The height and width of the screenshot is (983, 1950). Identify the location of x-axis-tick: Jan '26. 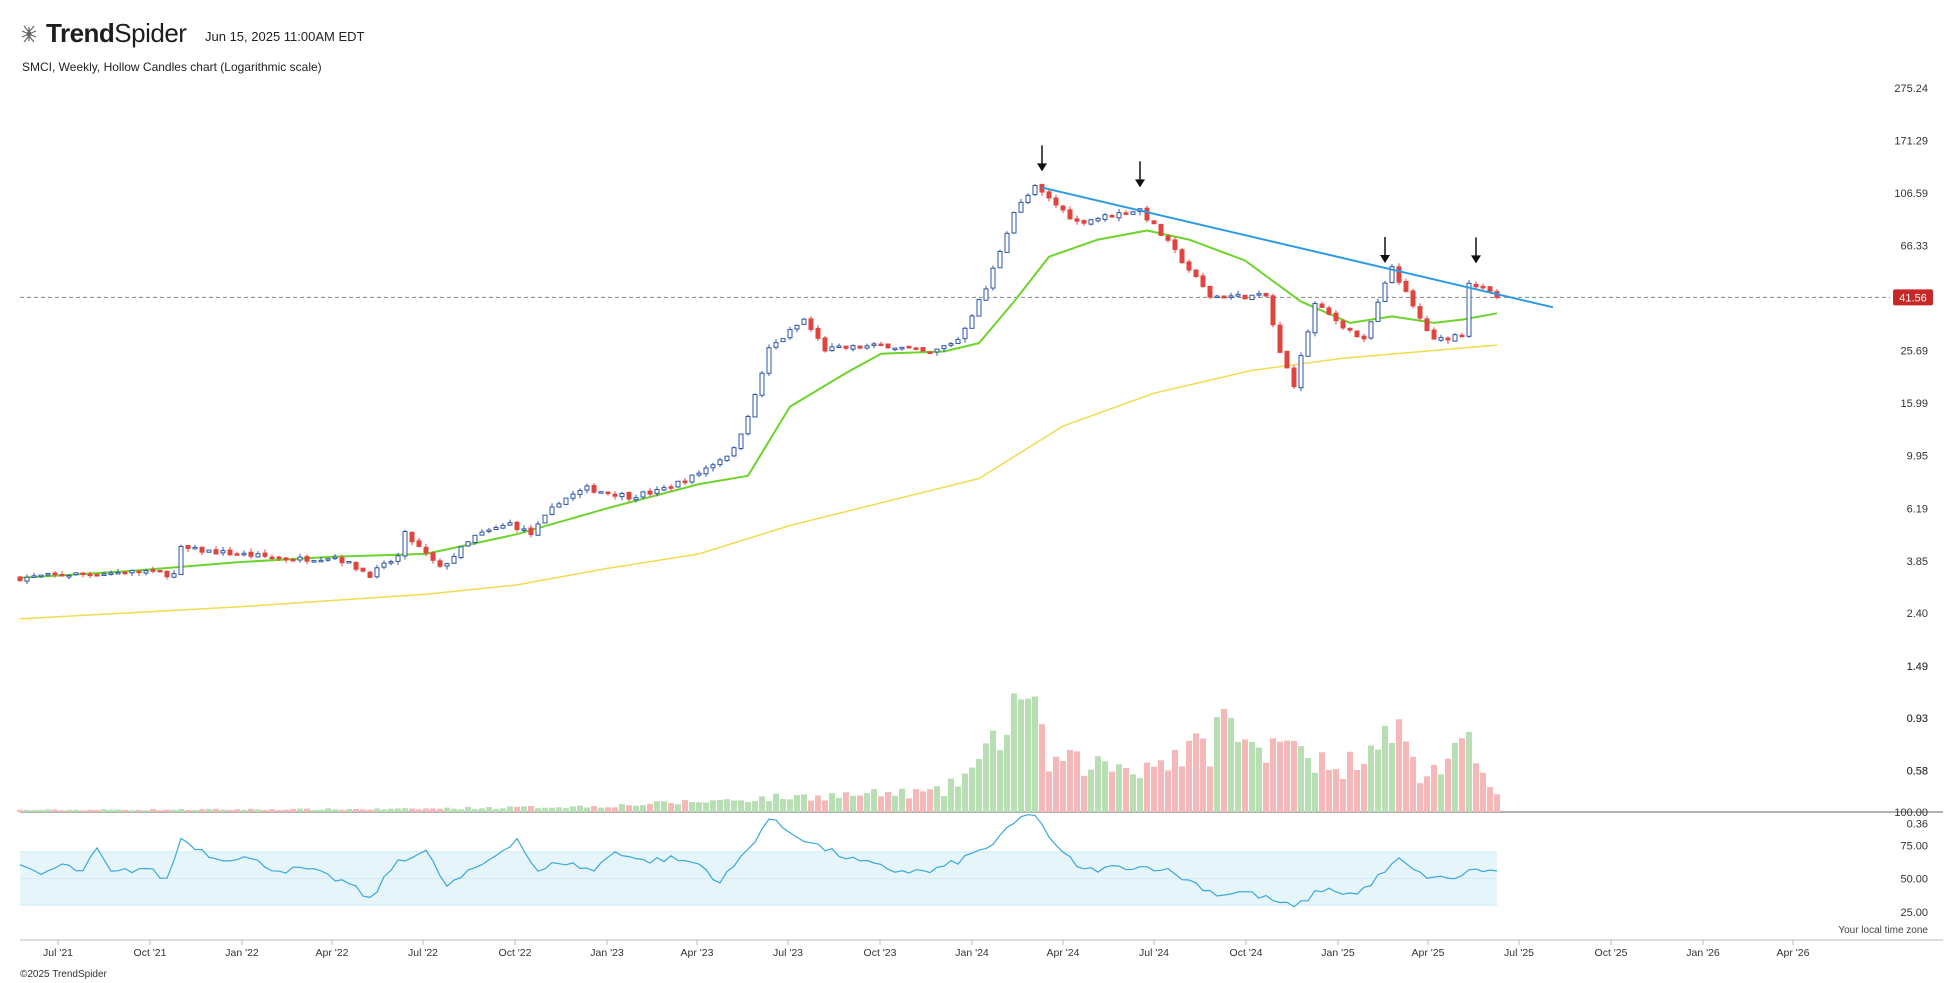
(1703, 953).